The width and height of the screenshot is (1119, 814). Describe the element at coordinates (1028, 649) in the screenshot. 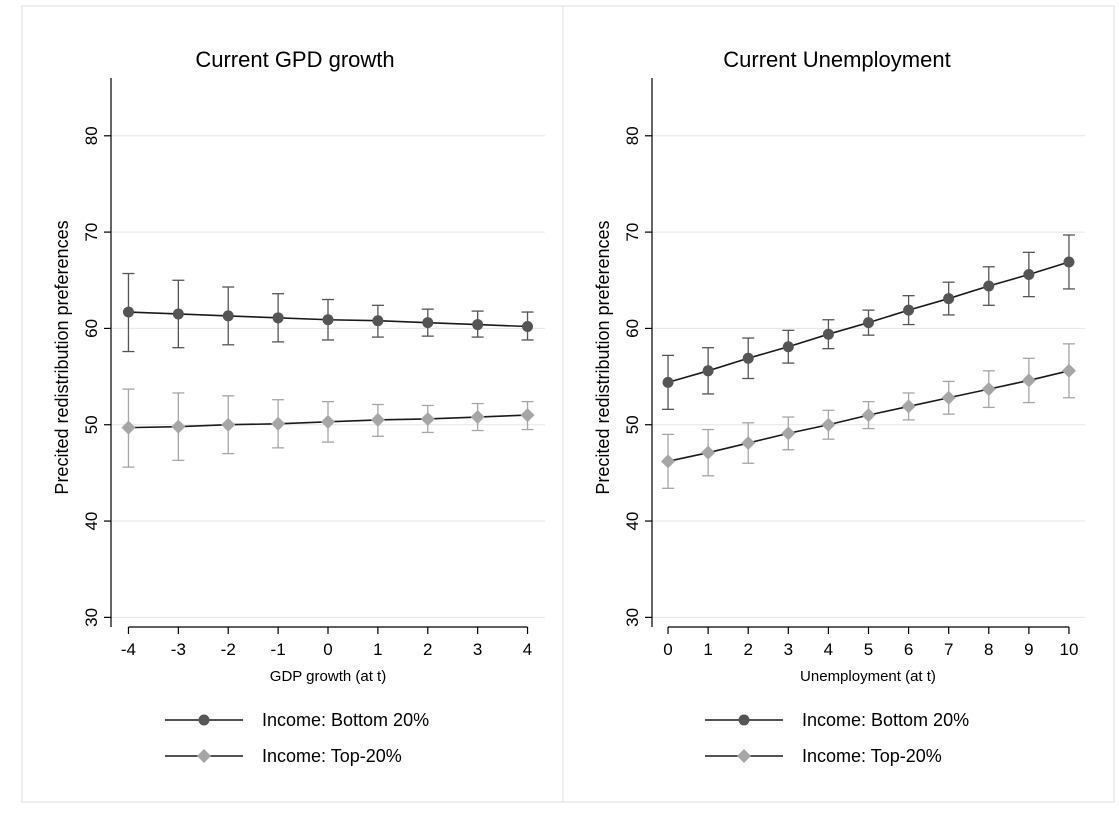

I see `x-tick-label: 9` at that location.